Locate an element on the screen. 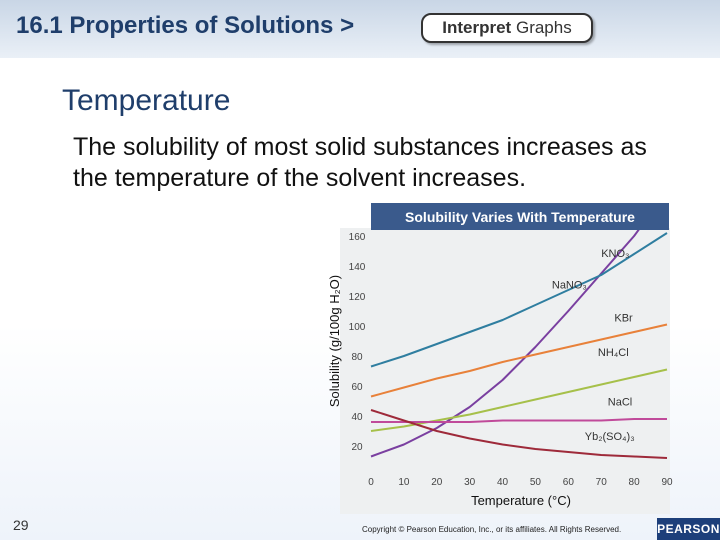  series-label: NaNO₃ is located at coordinates (569, 286).